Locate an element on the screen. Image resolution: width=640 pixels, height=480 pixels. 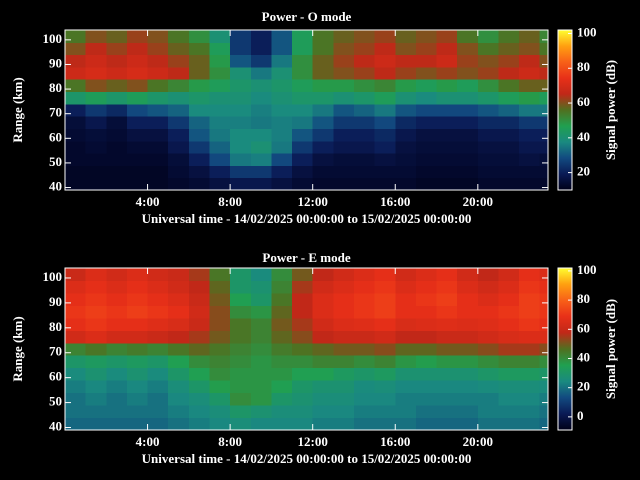
x-tick-label: 12:00 is located at coordinates (313, 201).